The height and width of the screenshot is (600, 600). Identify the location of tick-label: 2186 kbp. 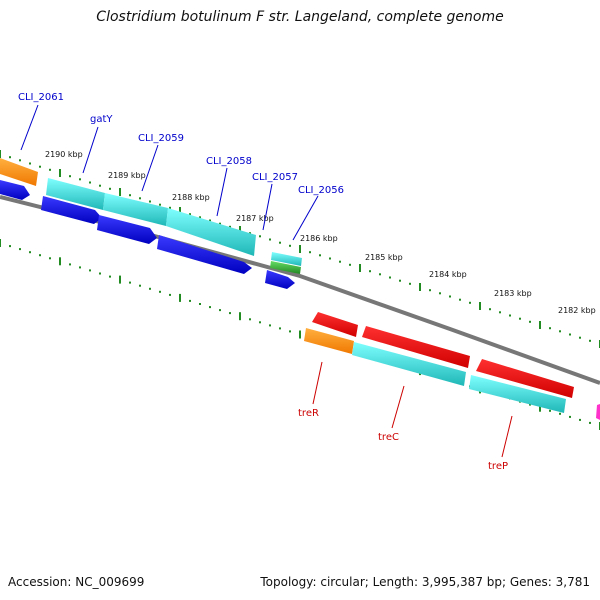
(319, 238).